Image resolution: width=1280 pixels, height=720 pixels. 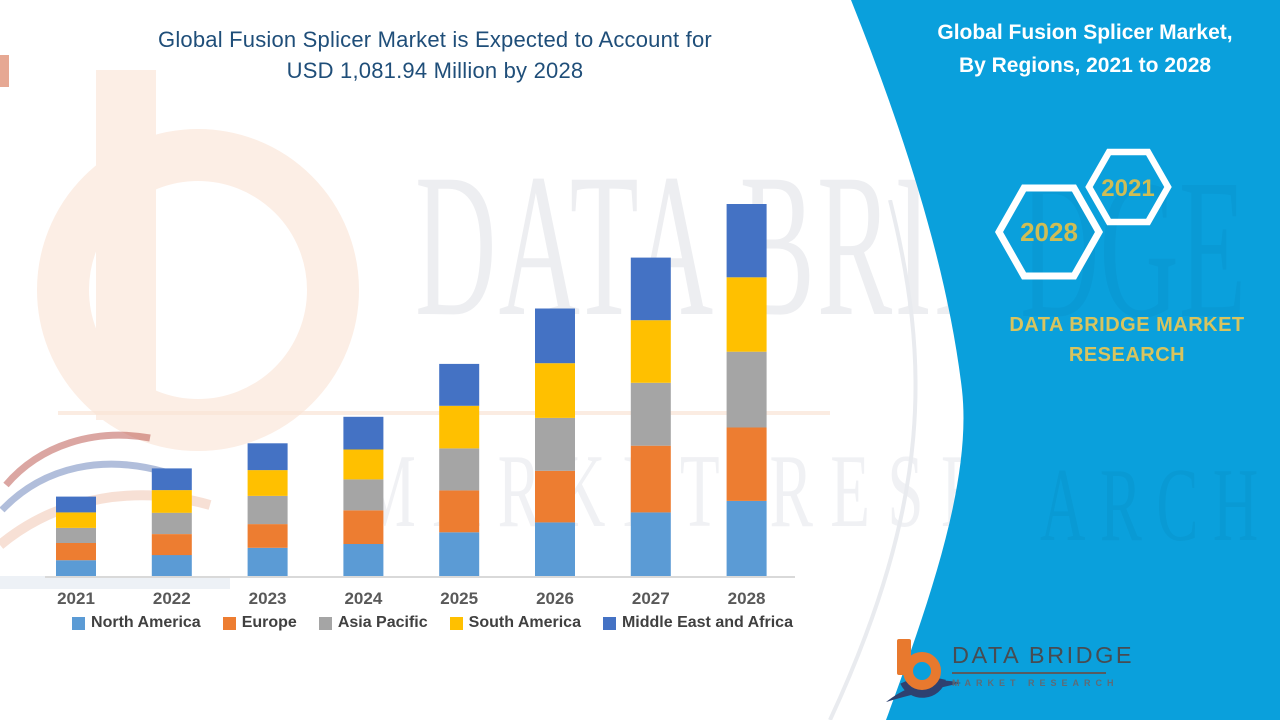 I want to click on panel-brand-text: DATA BRIDGE MARKET RESEARCH, so click(x=1127, y=340).